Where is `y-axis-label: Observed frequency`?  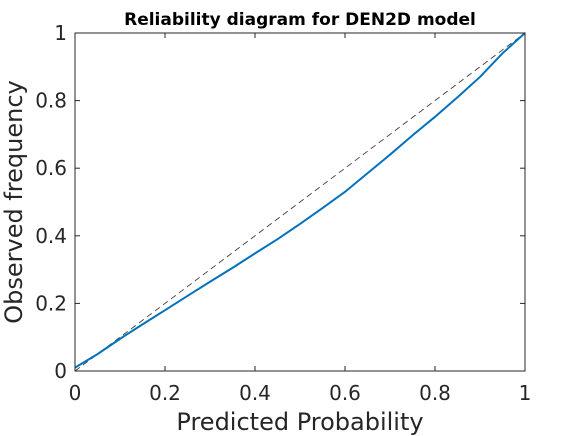
y-axis-label: Observed frequency is located at coordinates (14, 201).